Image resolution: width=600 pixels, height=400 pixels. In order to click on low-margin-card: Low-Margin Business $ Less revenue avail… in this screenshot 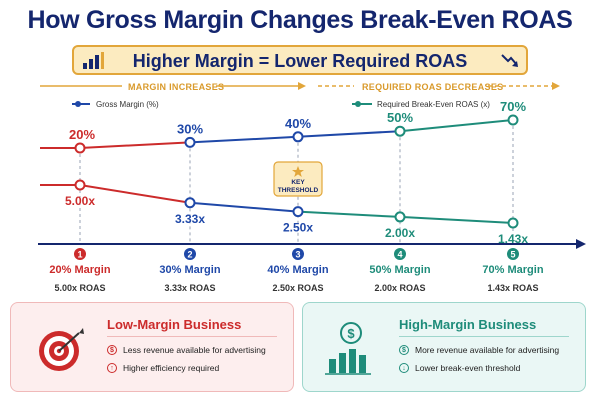, I will do `click(152, 347)`.